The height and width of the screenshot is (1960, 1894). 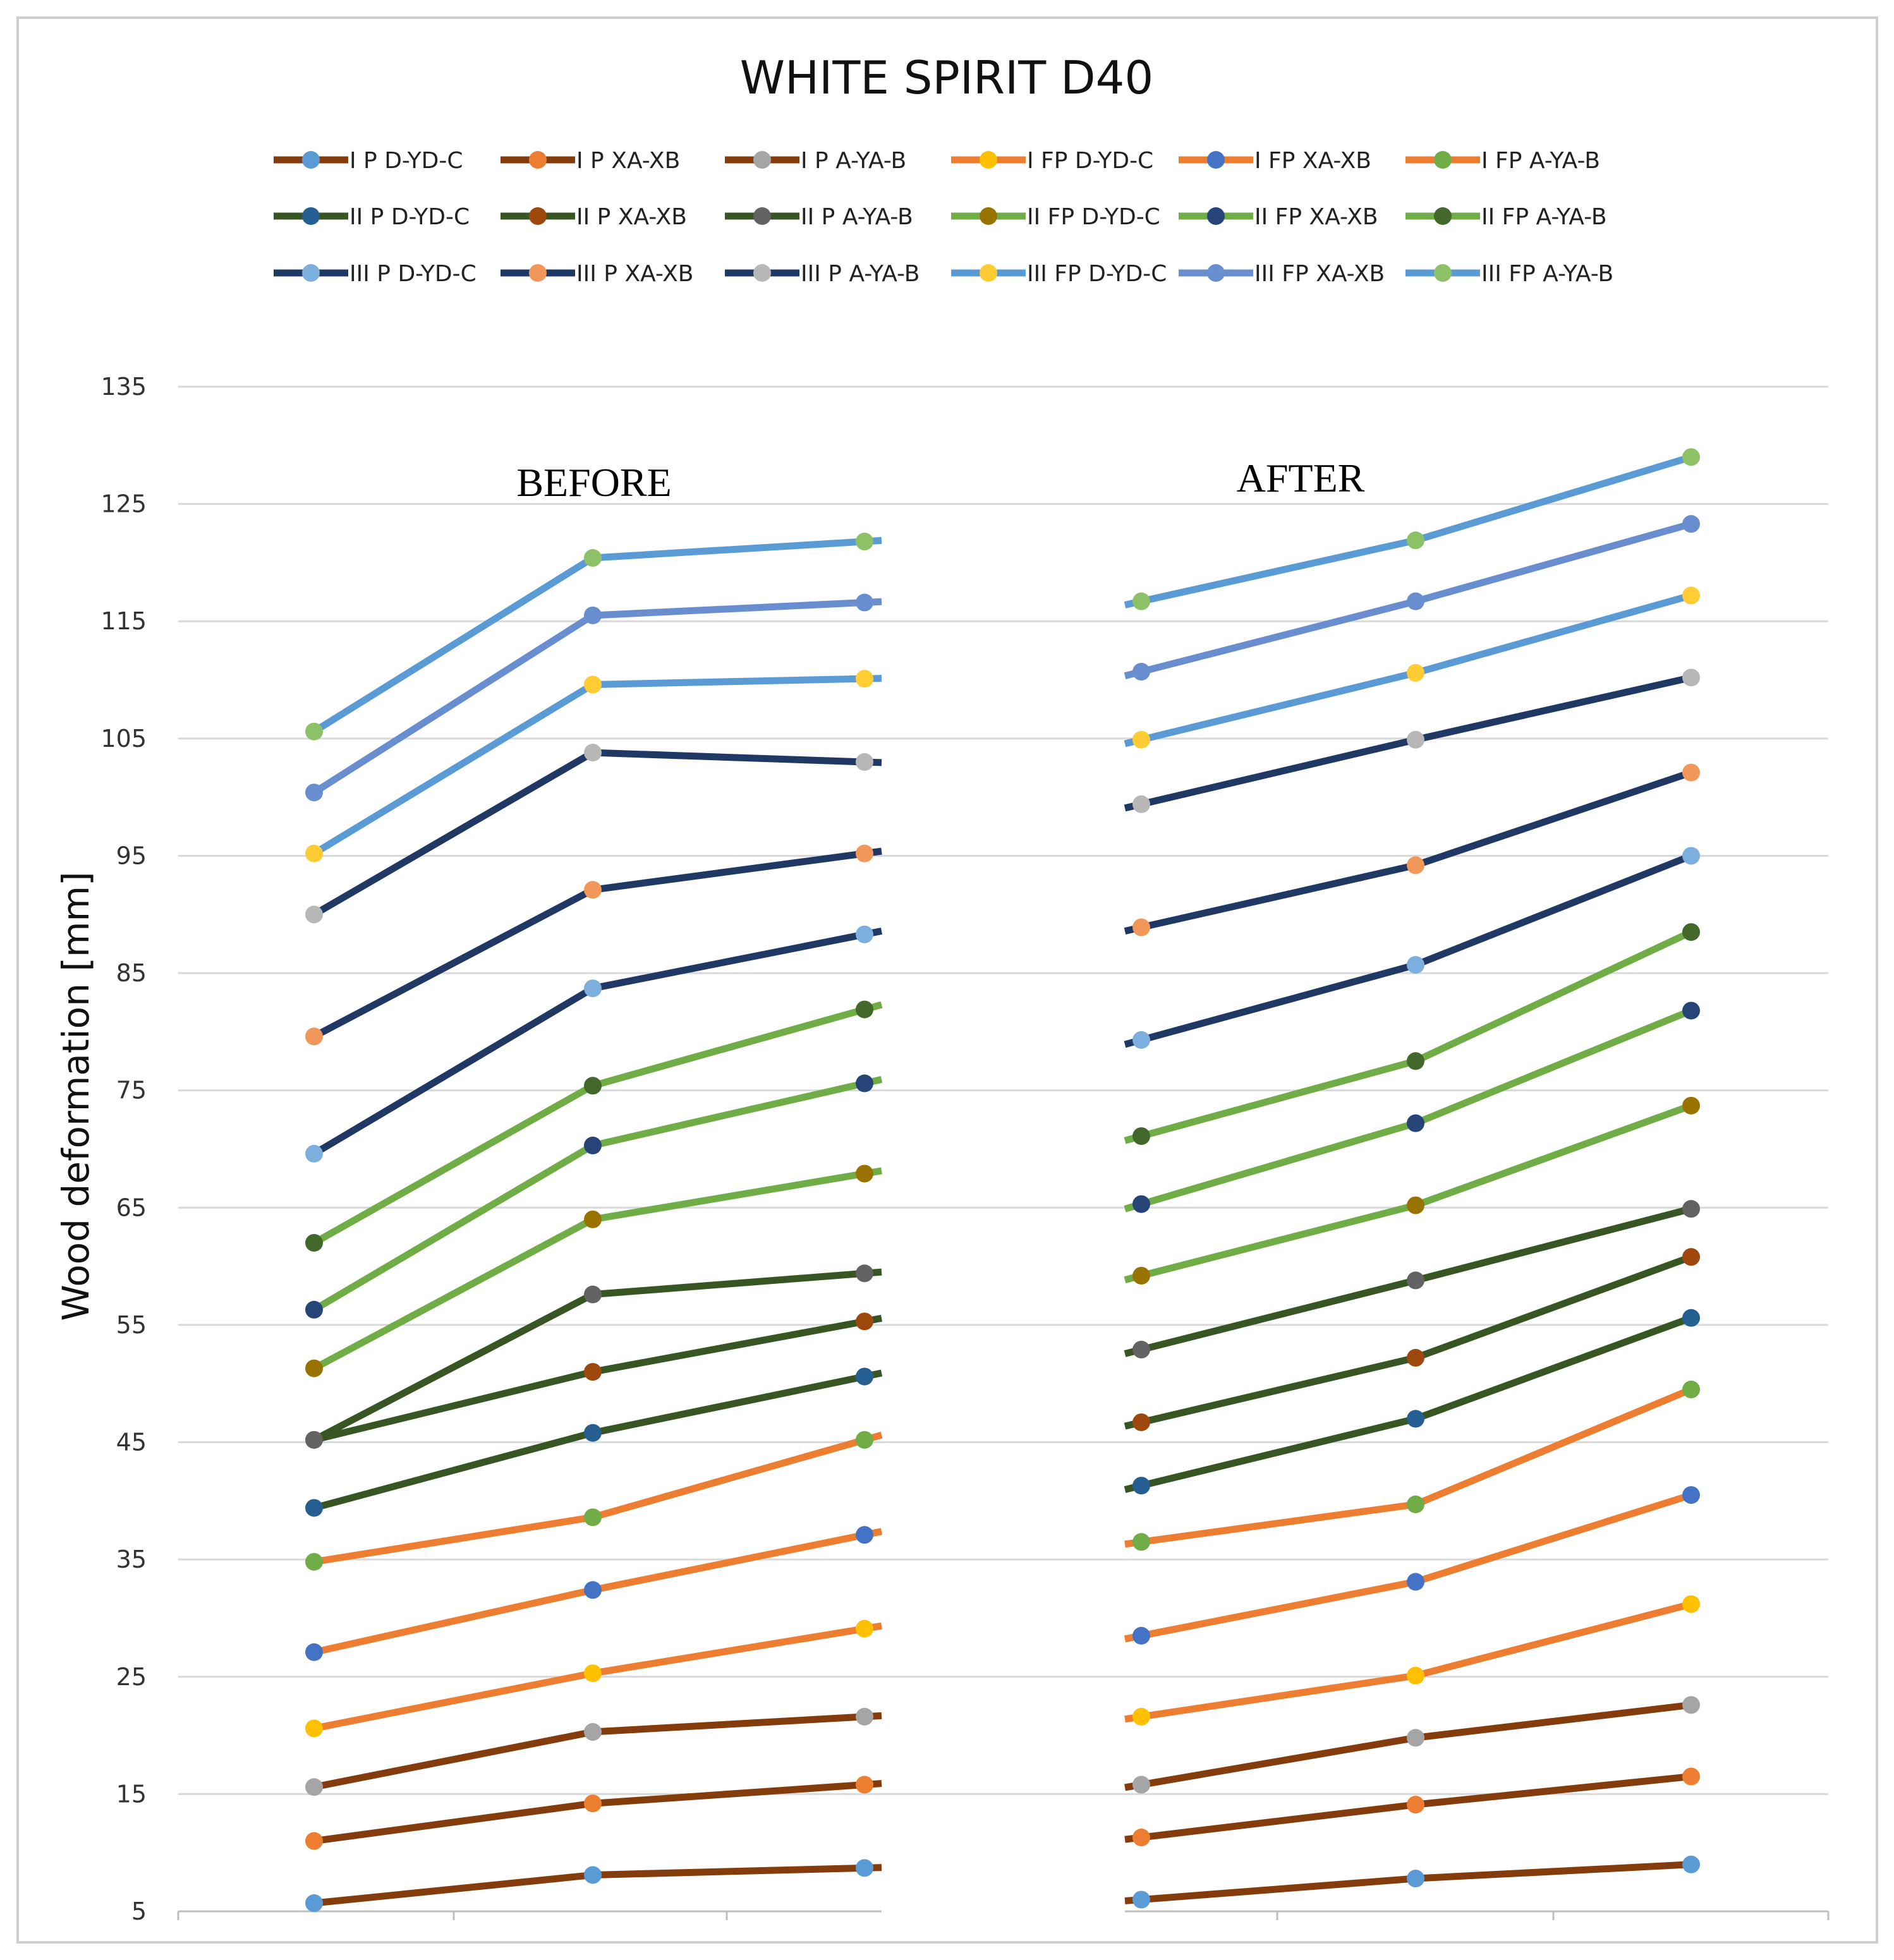 I want to click on legend-marker-ii-p-xa-xb, so click(x=538, y=216).